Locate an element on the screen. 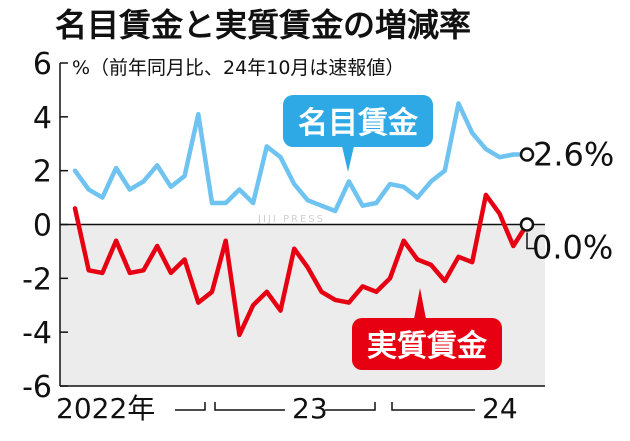  y-tick-label: -4 is located at coordinates (37, 333).